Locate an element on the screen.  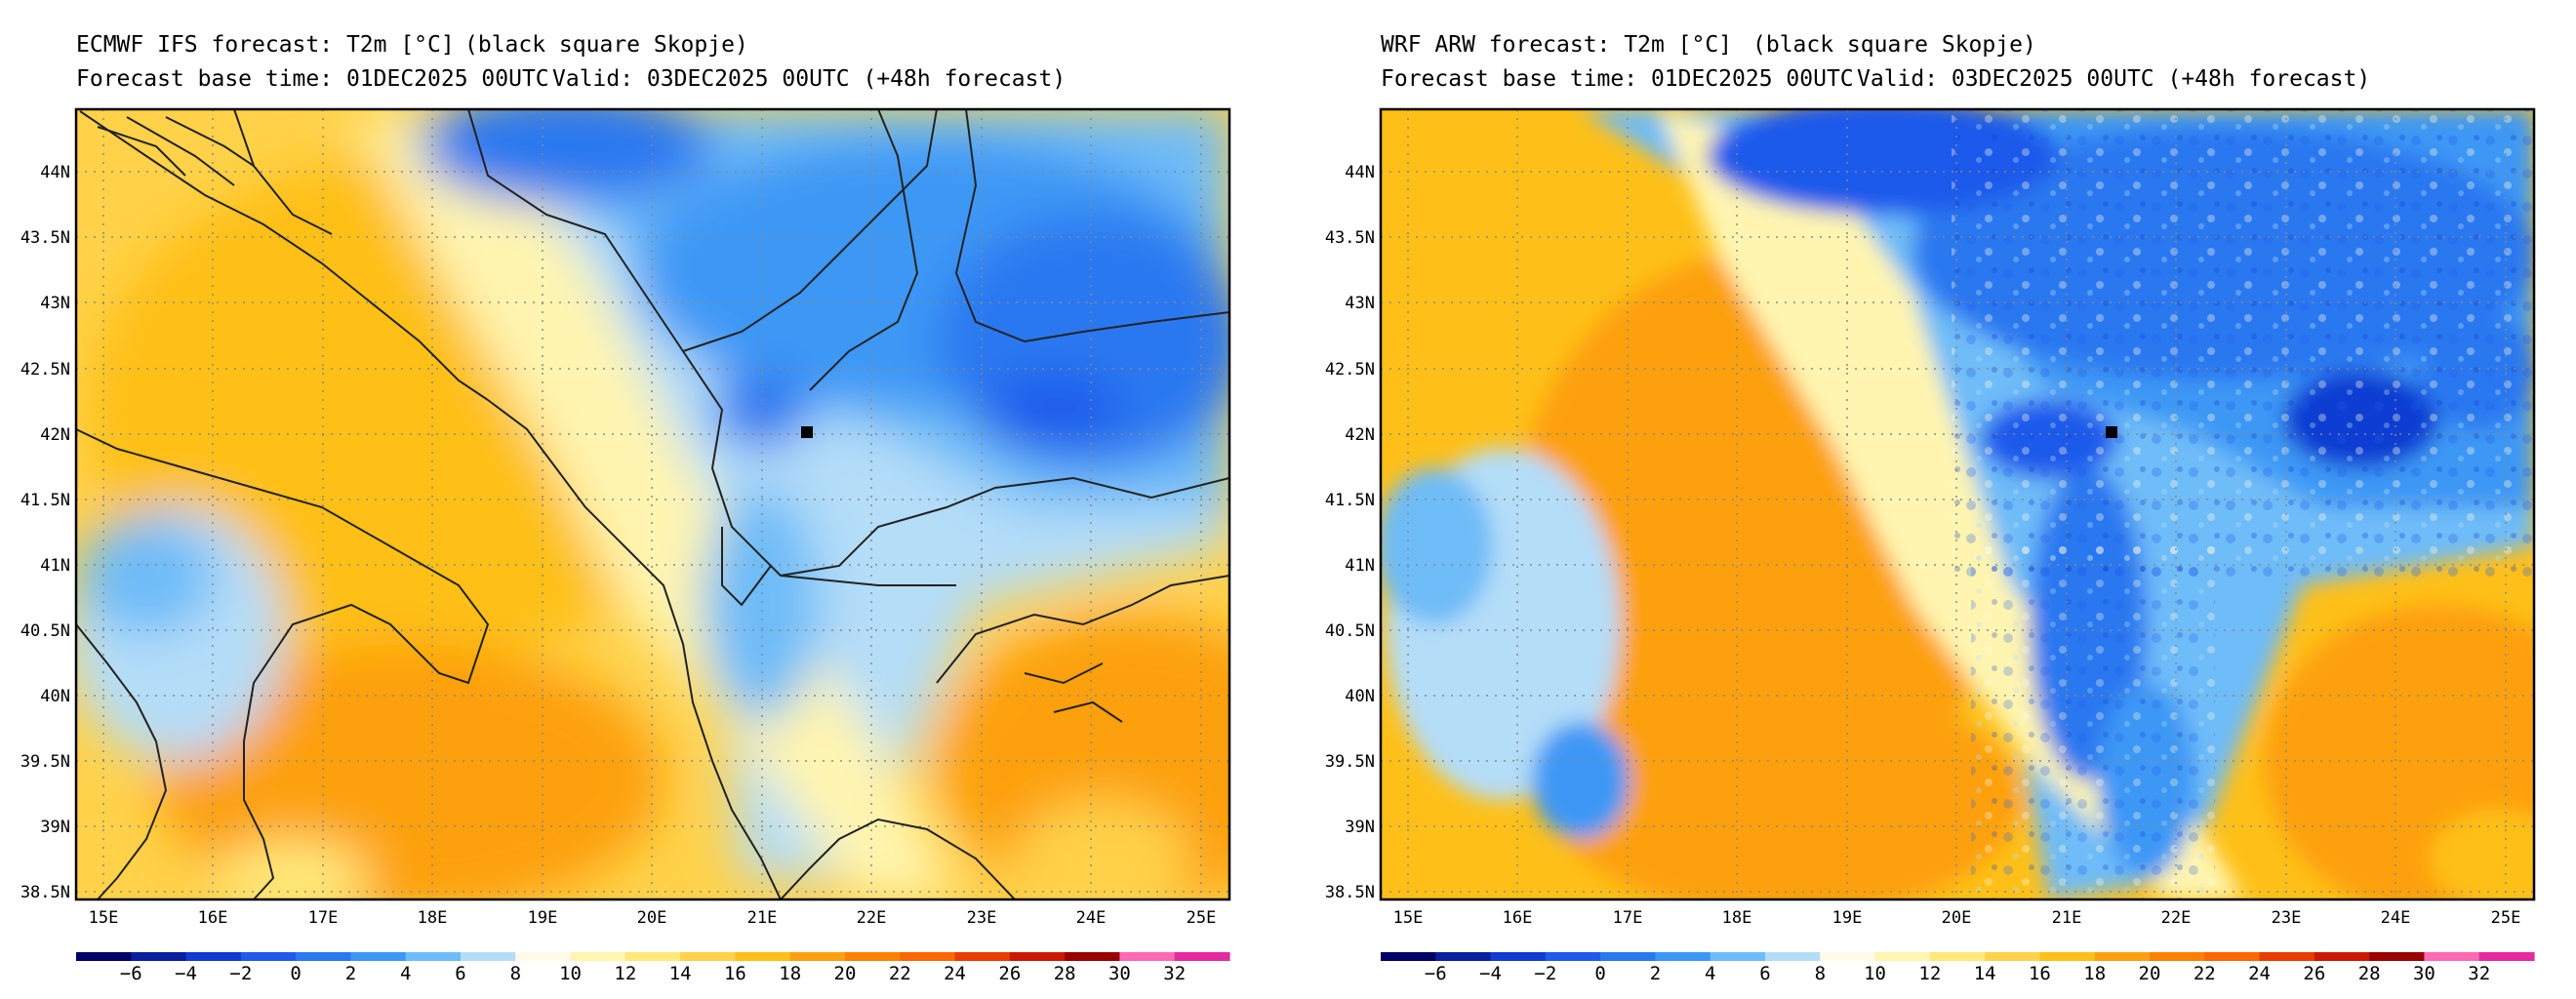
lon-label: 20E is located at coordinates (652, 918).